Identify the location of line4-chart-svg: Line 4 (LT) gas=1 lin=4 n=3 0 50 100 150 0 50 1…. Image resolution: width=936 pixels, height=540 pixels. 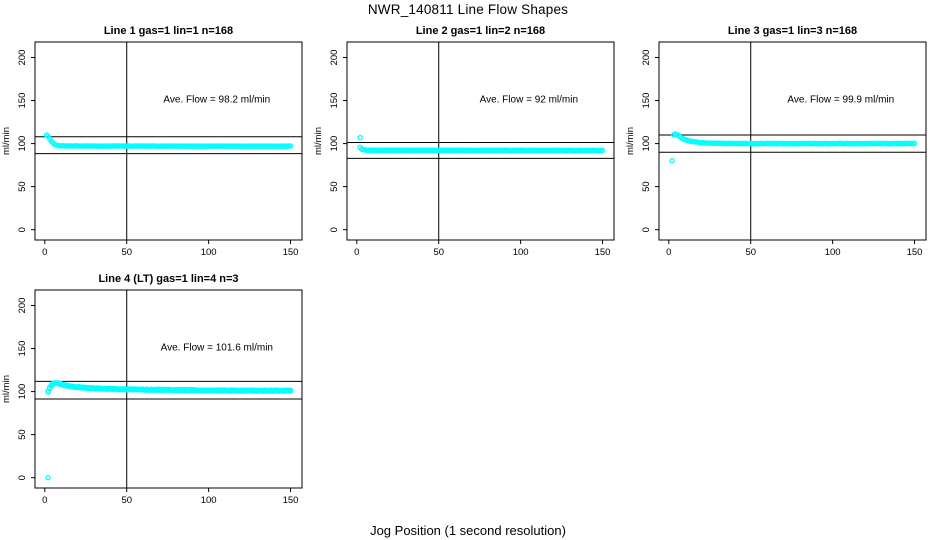
(152, 389).